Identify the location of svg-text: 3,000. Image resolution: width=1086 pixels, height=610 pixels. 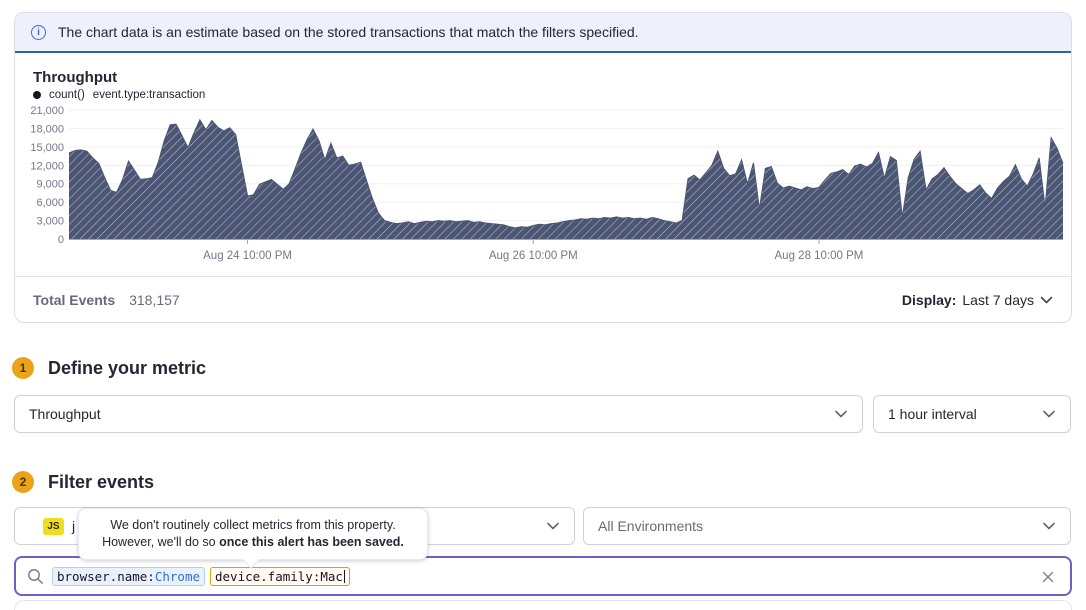
(50, 222).